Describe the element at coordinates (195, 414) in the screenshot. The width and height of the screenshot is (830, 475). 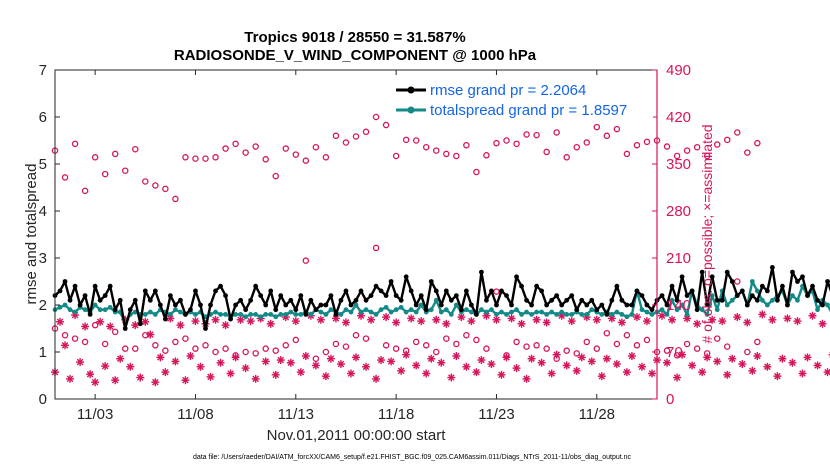
I see `x-tick-label: 11/08` at that location.